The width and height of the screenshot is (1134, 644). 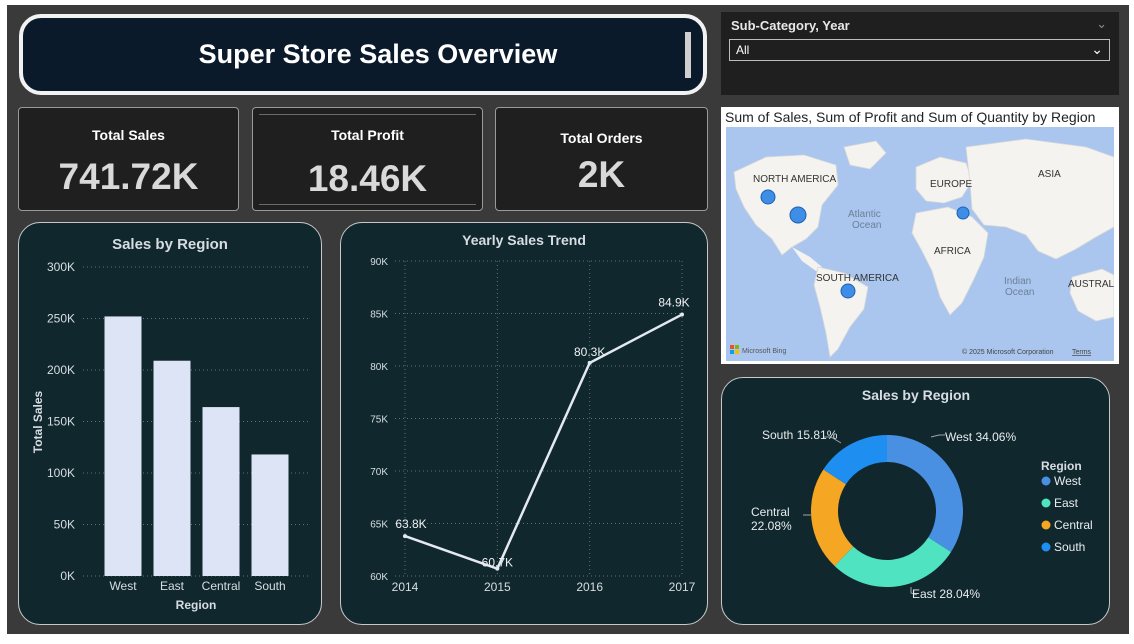 What do you see at coordinates (798, 215) in the screenshot?
I see `east-bubble` at bounding box center [798, 215].